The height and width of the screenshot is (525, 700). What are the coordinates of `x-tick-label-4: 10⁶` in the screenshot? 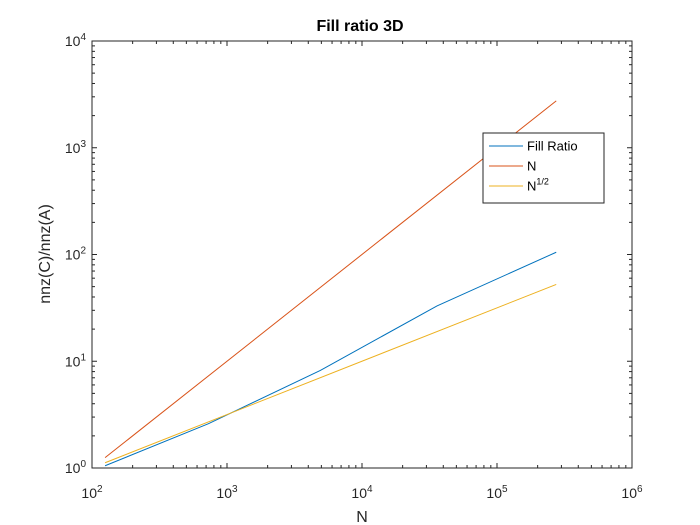 It's located at (632, 492).